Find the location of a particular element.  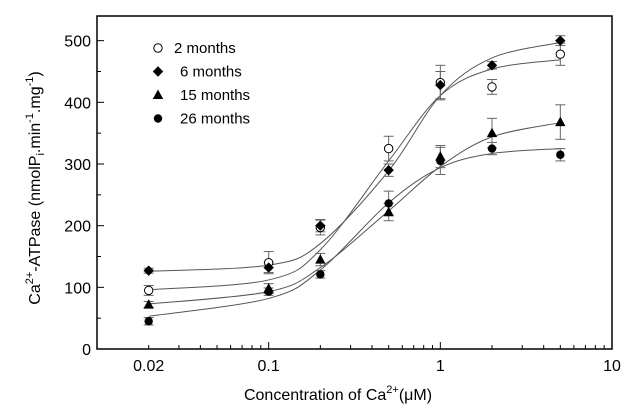

y-tick-label: 300 is located at coordinates (77, 165).